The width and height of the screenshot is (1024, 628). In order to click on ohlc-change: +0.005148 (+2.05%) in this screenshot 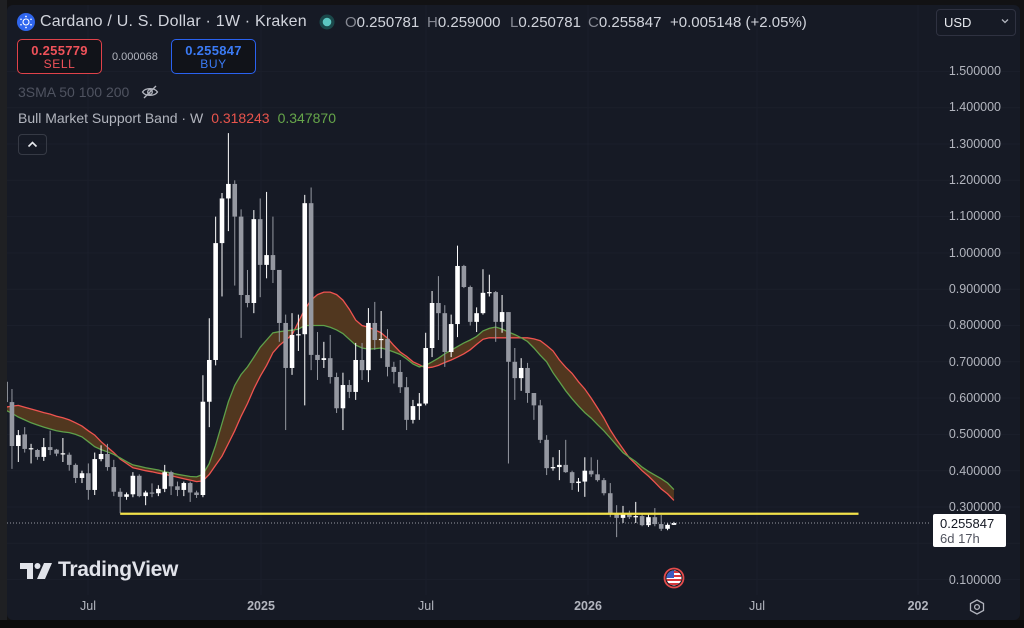, I will do `click(738, 22)`.